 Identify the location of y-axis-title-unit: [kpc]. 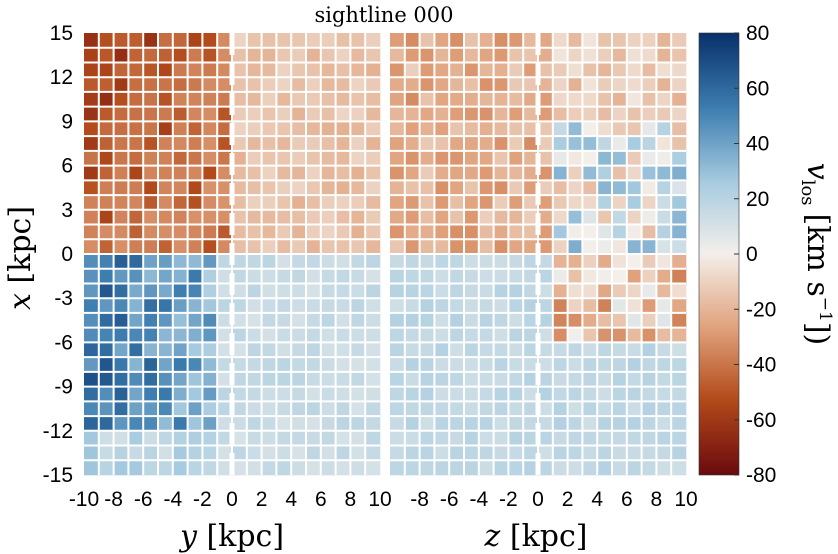
(20, 245).